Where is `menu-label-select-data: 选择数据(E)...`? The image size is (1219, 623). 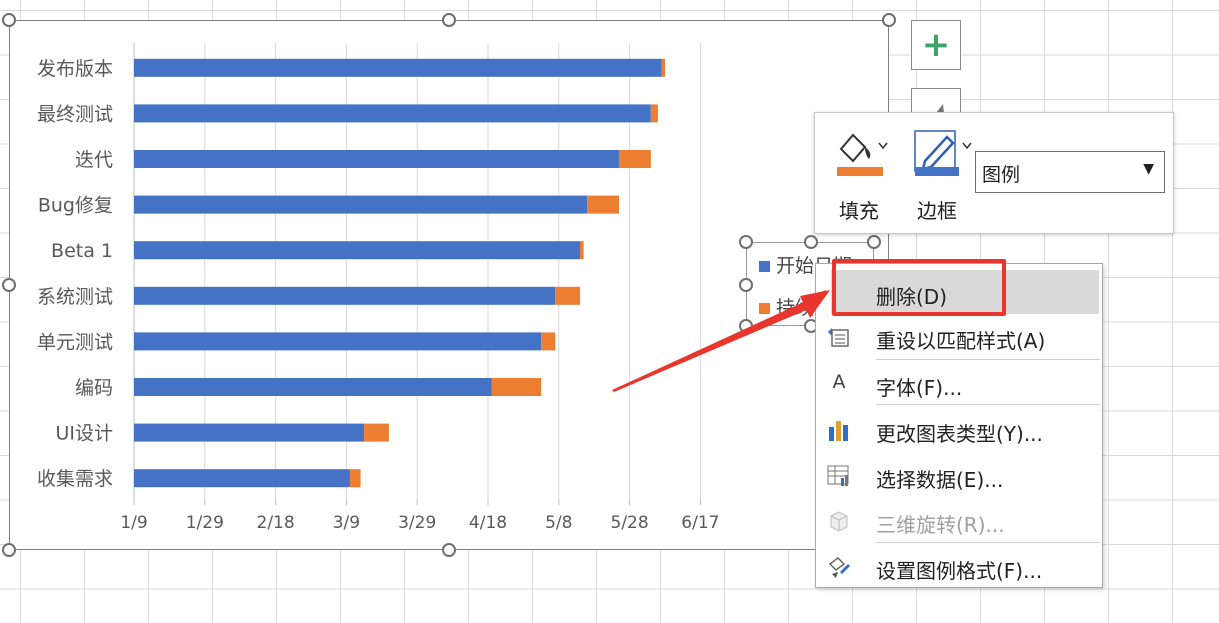 menu-label-select-data: 选择数据(E)... is located at coordinates (940, 480).